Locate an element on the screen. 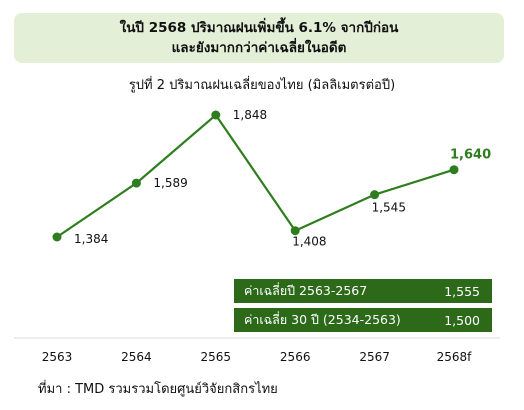  data-label-2565: 1,848 is located at coordinates (250, 115).